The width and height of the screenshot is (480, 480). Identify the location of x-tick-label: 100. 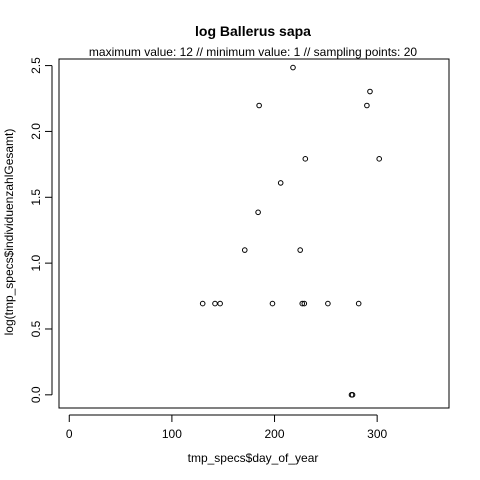
(172, 434).